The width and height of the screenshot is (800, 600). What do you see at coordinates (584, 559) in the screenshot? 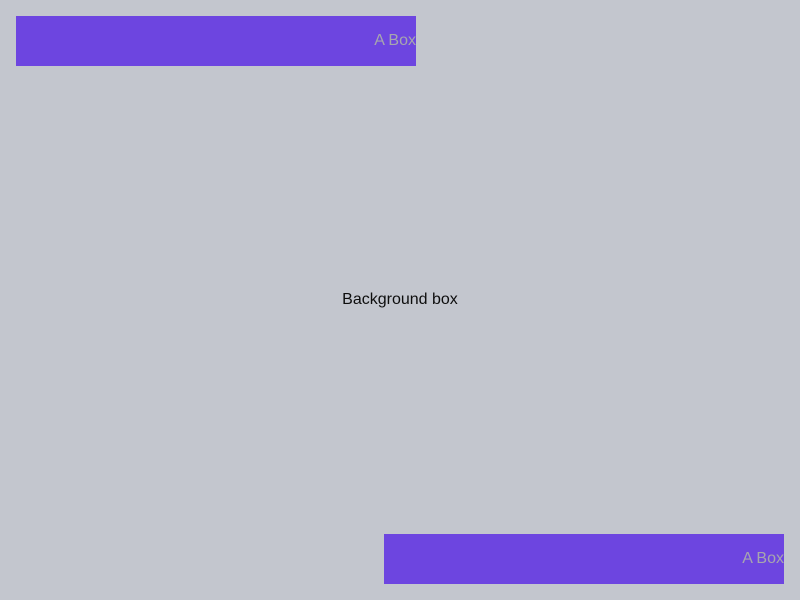
I see `bottom-box: A Box` at bounding box center [584, 559].